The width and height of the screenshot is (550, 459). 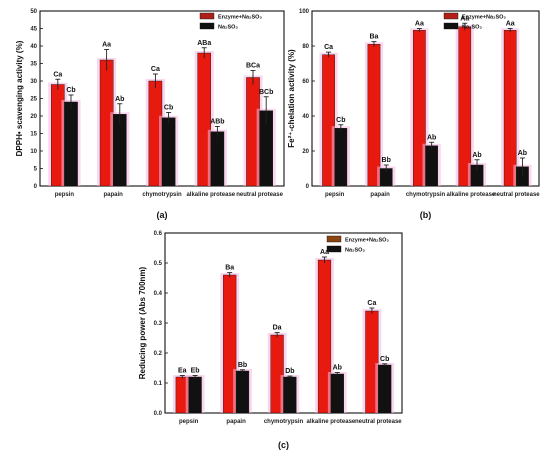 I want to click on y-axis-label: Fe²⁺-chelation activity (%), so click(x=291, y=98).